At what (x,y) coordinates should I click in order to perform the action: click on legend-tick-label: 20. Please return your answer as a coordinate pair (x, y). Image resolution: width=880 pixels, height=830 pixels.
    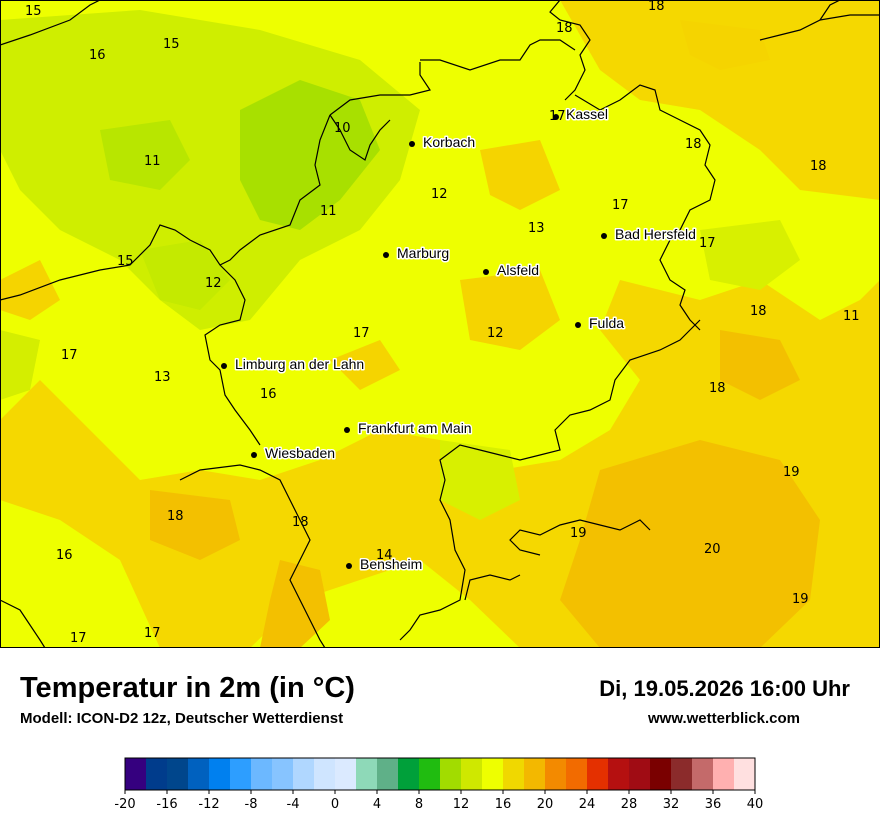
    Looking at the image, I should click on (545, 804).